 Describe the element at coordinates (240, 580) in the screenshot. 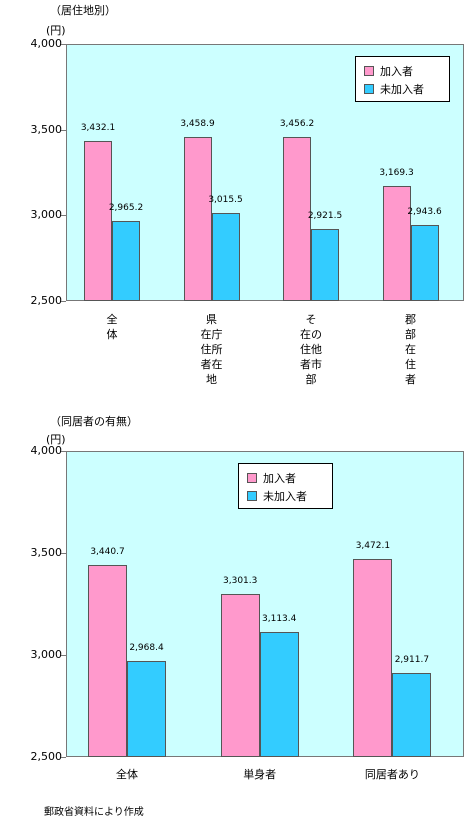

I see `data-label: 3,301.3` at that location.